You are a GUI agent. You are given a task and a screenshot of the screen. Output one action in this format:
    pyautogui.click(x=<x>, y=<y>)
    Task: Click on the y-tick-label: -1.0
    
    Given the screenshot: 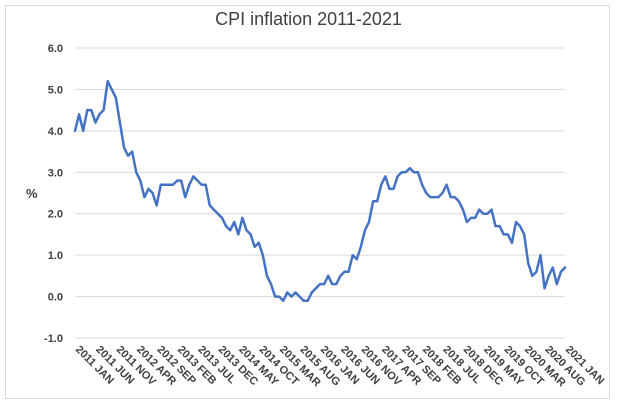 What is the action you would take?
    pyautogui.click(x=53, y=339)
    